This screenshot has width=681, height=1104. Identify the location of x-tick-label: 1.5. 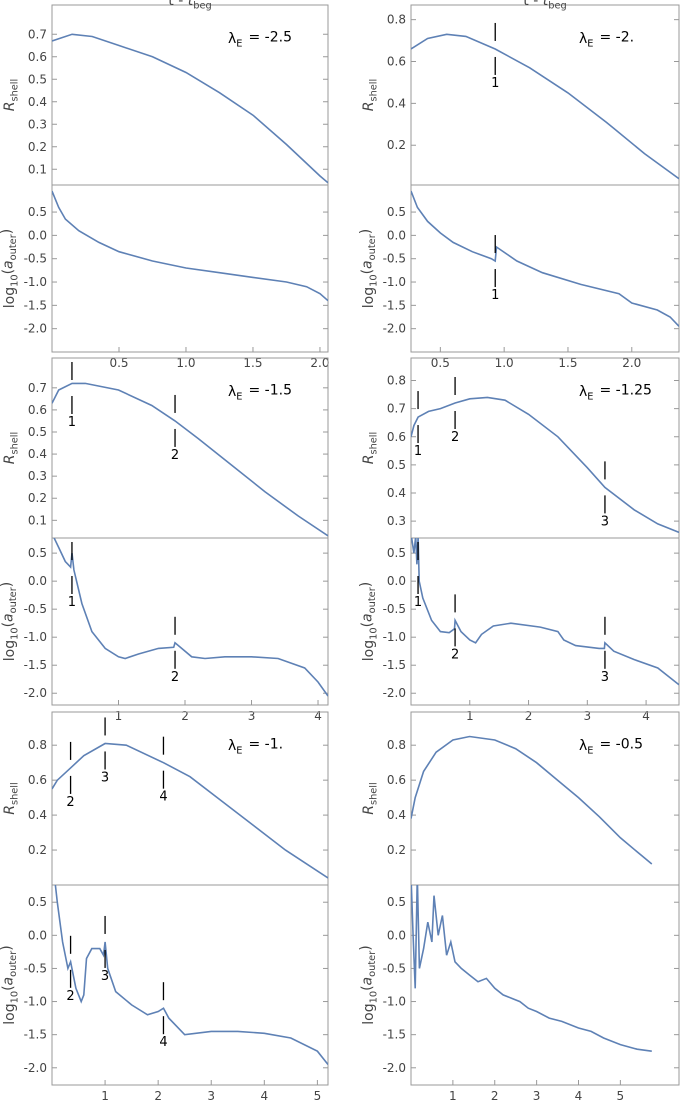
(252, 363).